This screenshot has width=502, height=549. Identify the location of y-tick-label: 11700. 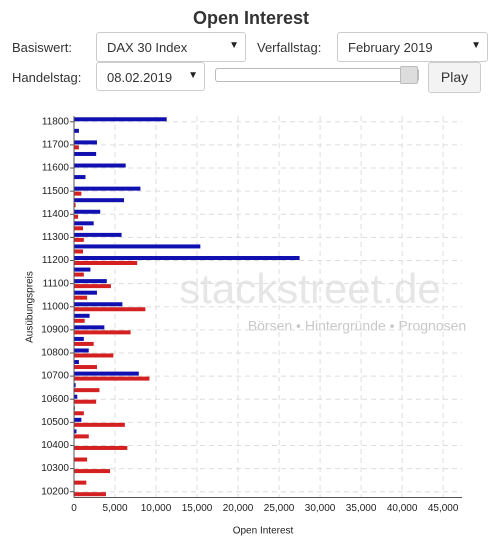
(56, 145).